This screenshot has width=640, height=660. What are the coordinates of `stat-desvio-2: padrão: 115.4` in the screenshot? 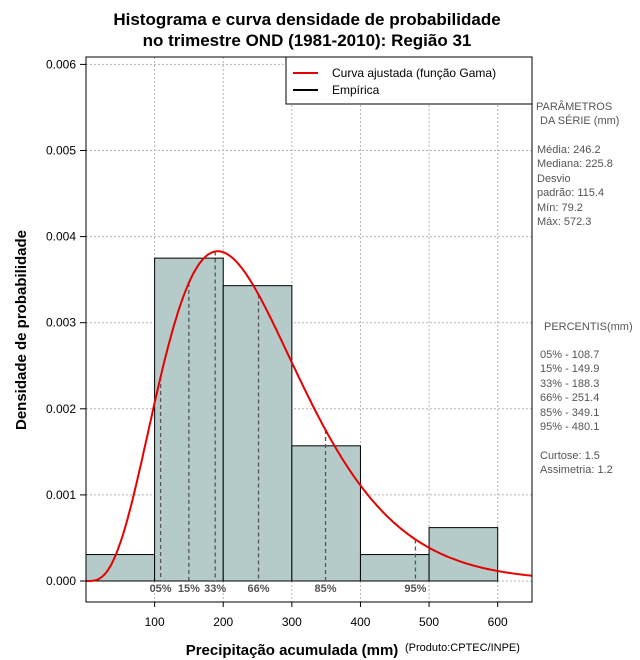 It's located at (570, 193).